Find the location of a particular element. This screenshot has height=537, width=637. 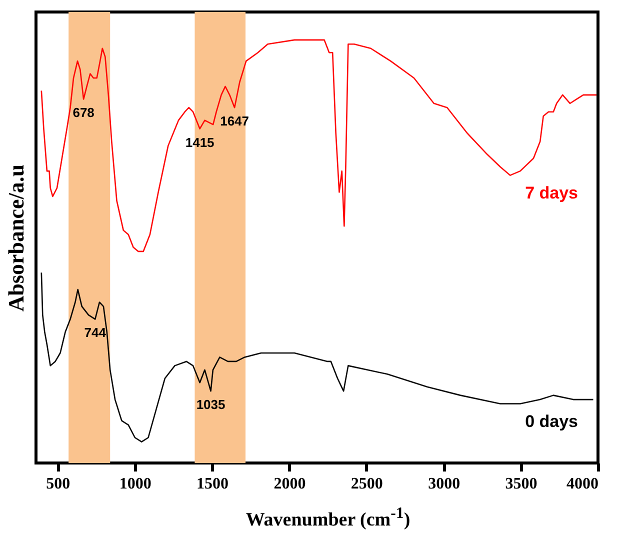

x-tick-label: 1000 is located at coordinates (135, 484).